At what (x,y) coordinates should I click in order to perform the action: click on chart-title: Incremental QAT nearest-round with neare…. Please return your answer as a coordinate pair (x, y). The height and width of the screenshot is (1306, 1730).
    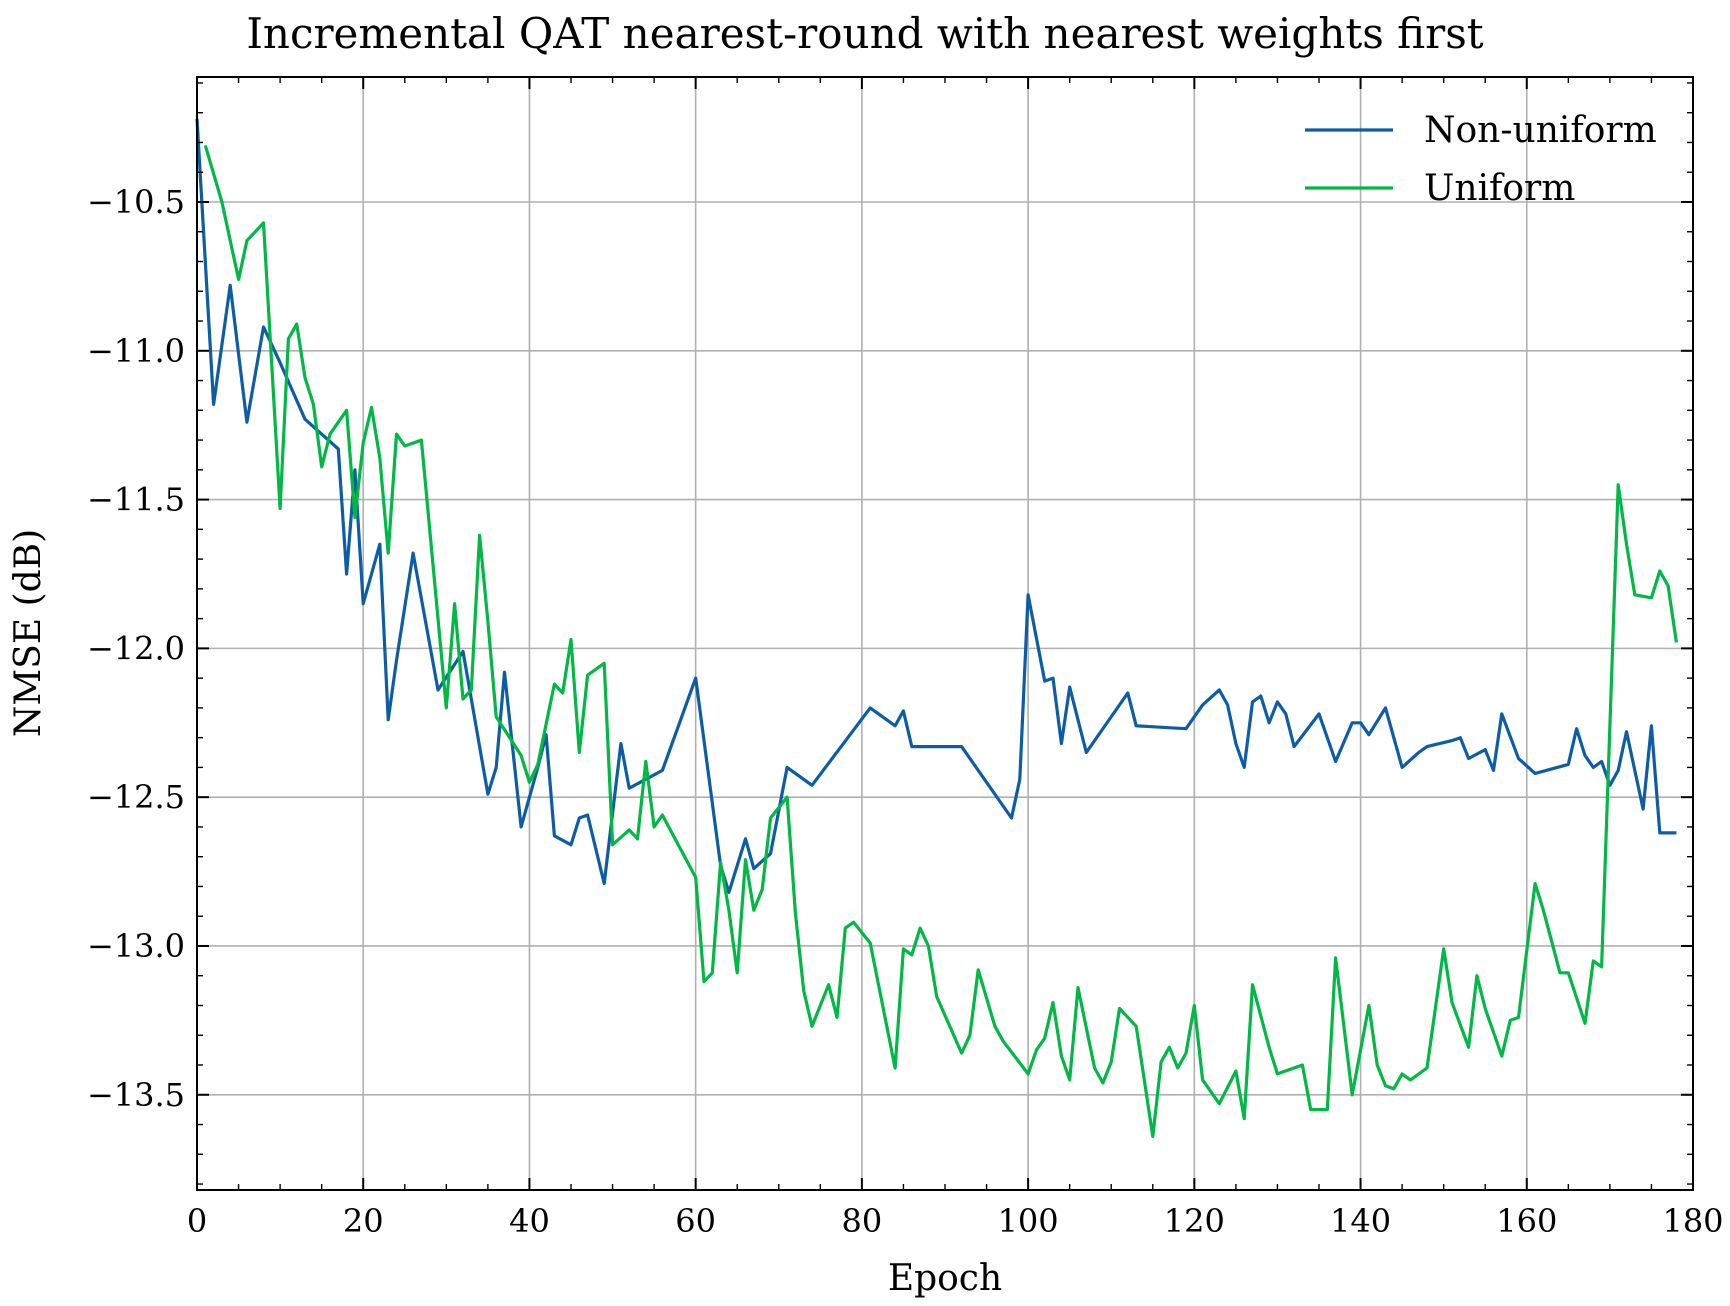
    Looking at the image, I should click on (864, 33).